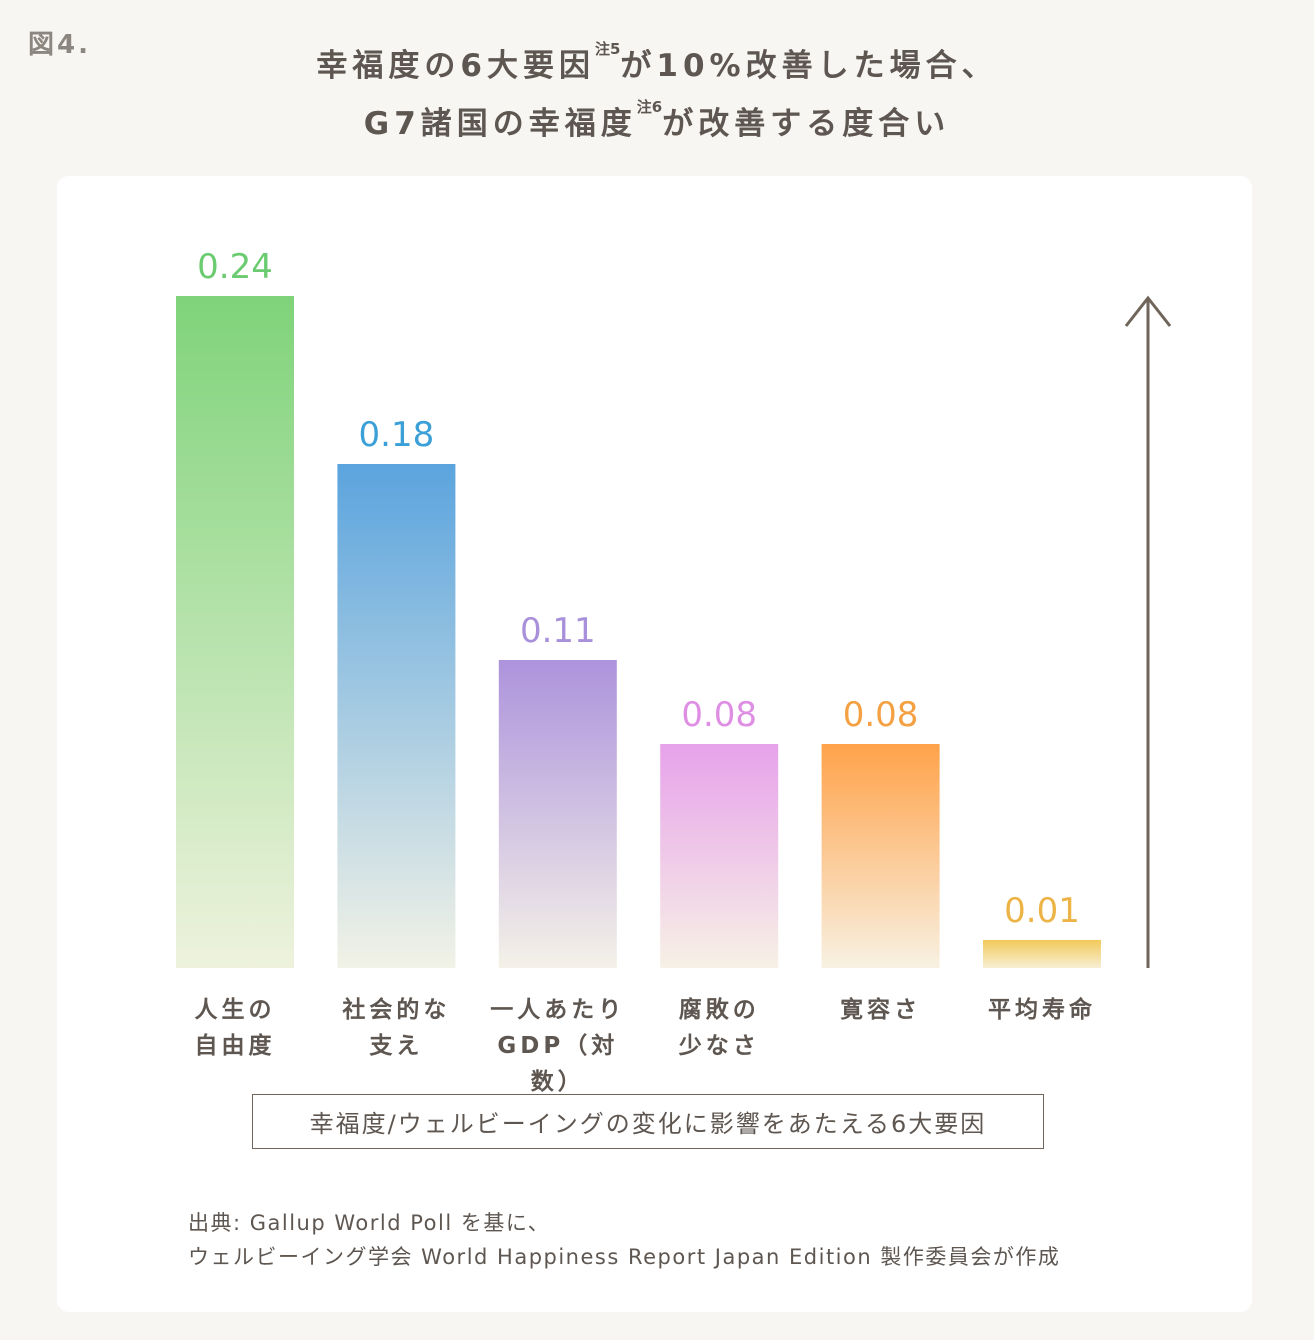  What do you see at coordinates (1148, 311) in the screenshot?
I see `arrow-head-icon` at bounding box center [1148, 311].